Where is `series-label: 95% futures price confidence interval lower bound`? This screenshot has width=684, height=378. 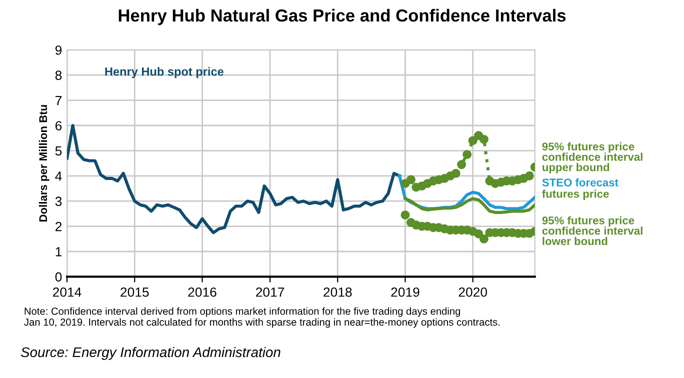 series-label: 95% futures price confidence interval lower bound is located at coordinates (592, 231).